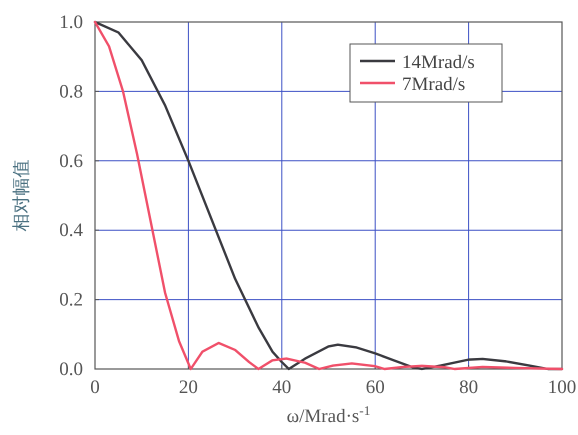 The image size is (578, 435). Describe the element at coordinates (71, 22) in the screenshot. I see `y-tick-label: 1.0` at that location.